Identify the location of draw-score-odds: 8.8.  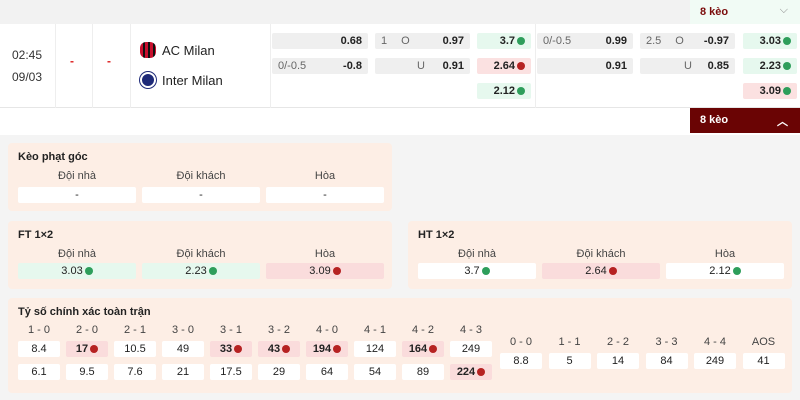
(521, 361).